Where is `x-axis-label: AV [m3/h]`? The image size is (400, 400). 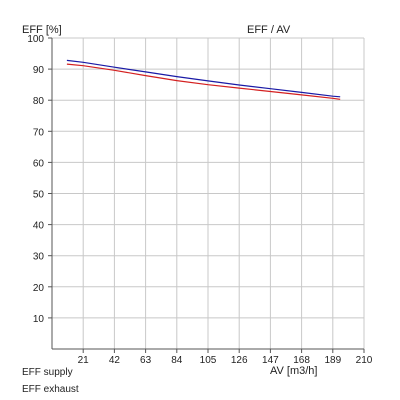
x-axis-label: AV [m3/h] is located at coordinates (293, 371).